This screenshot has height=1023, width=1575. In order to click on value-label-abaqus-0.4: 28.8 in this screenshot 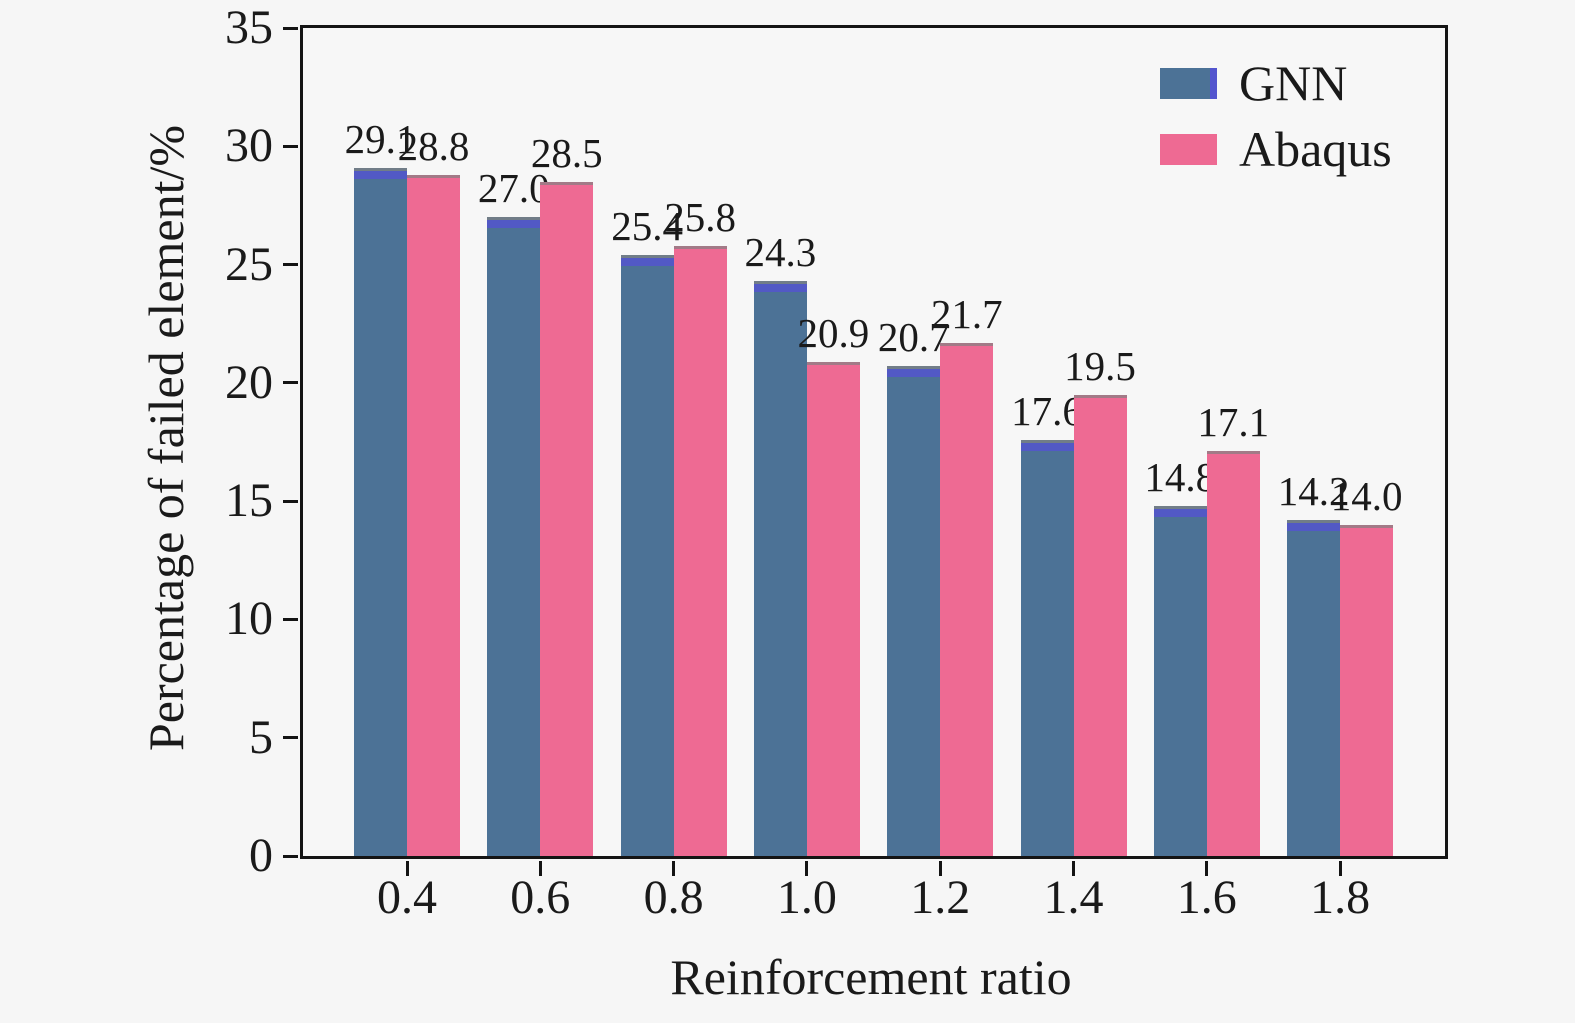, I will do `click(433, 145)`.